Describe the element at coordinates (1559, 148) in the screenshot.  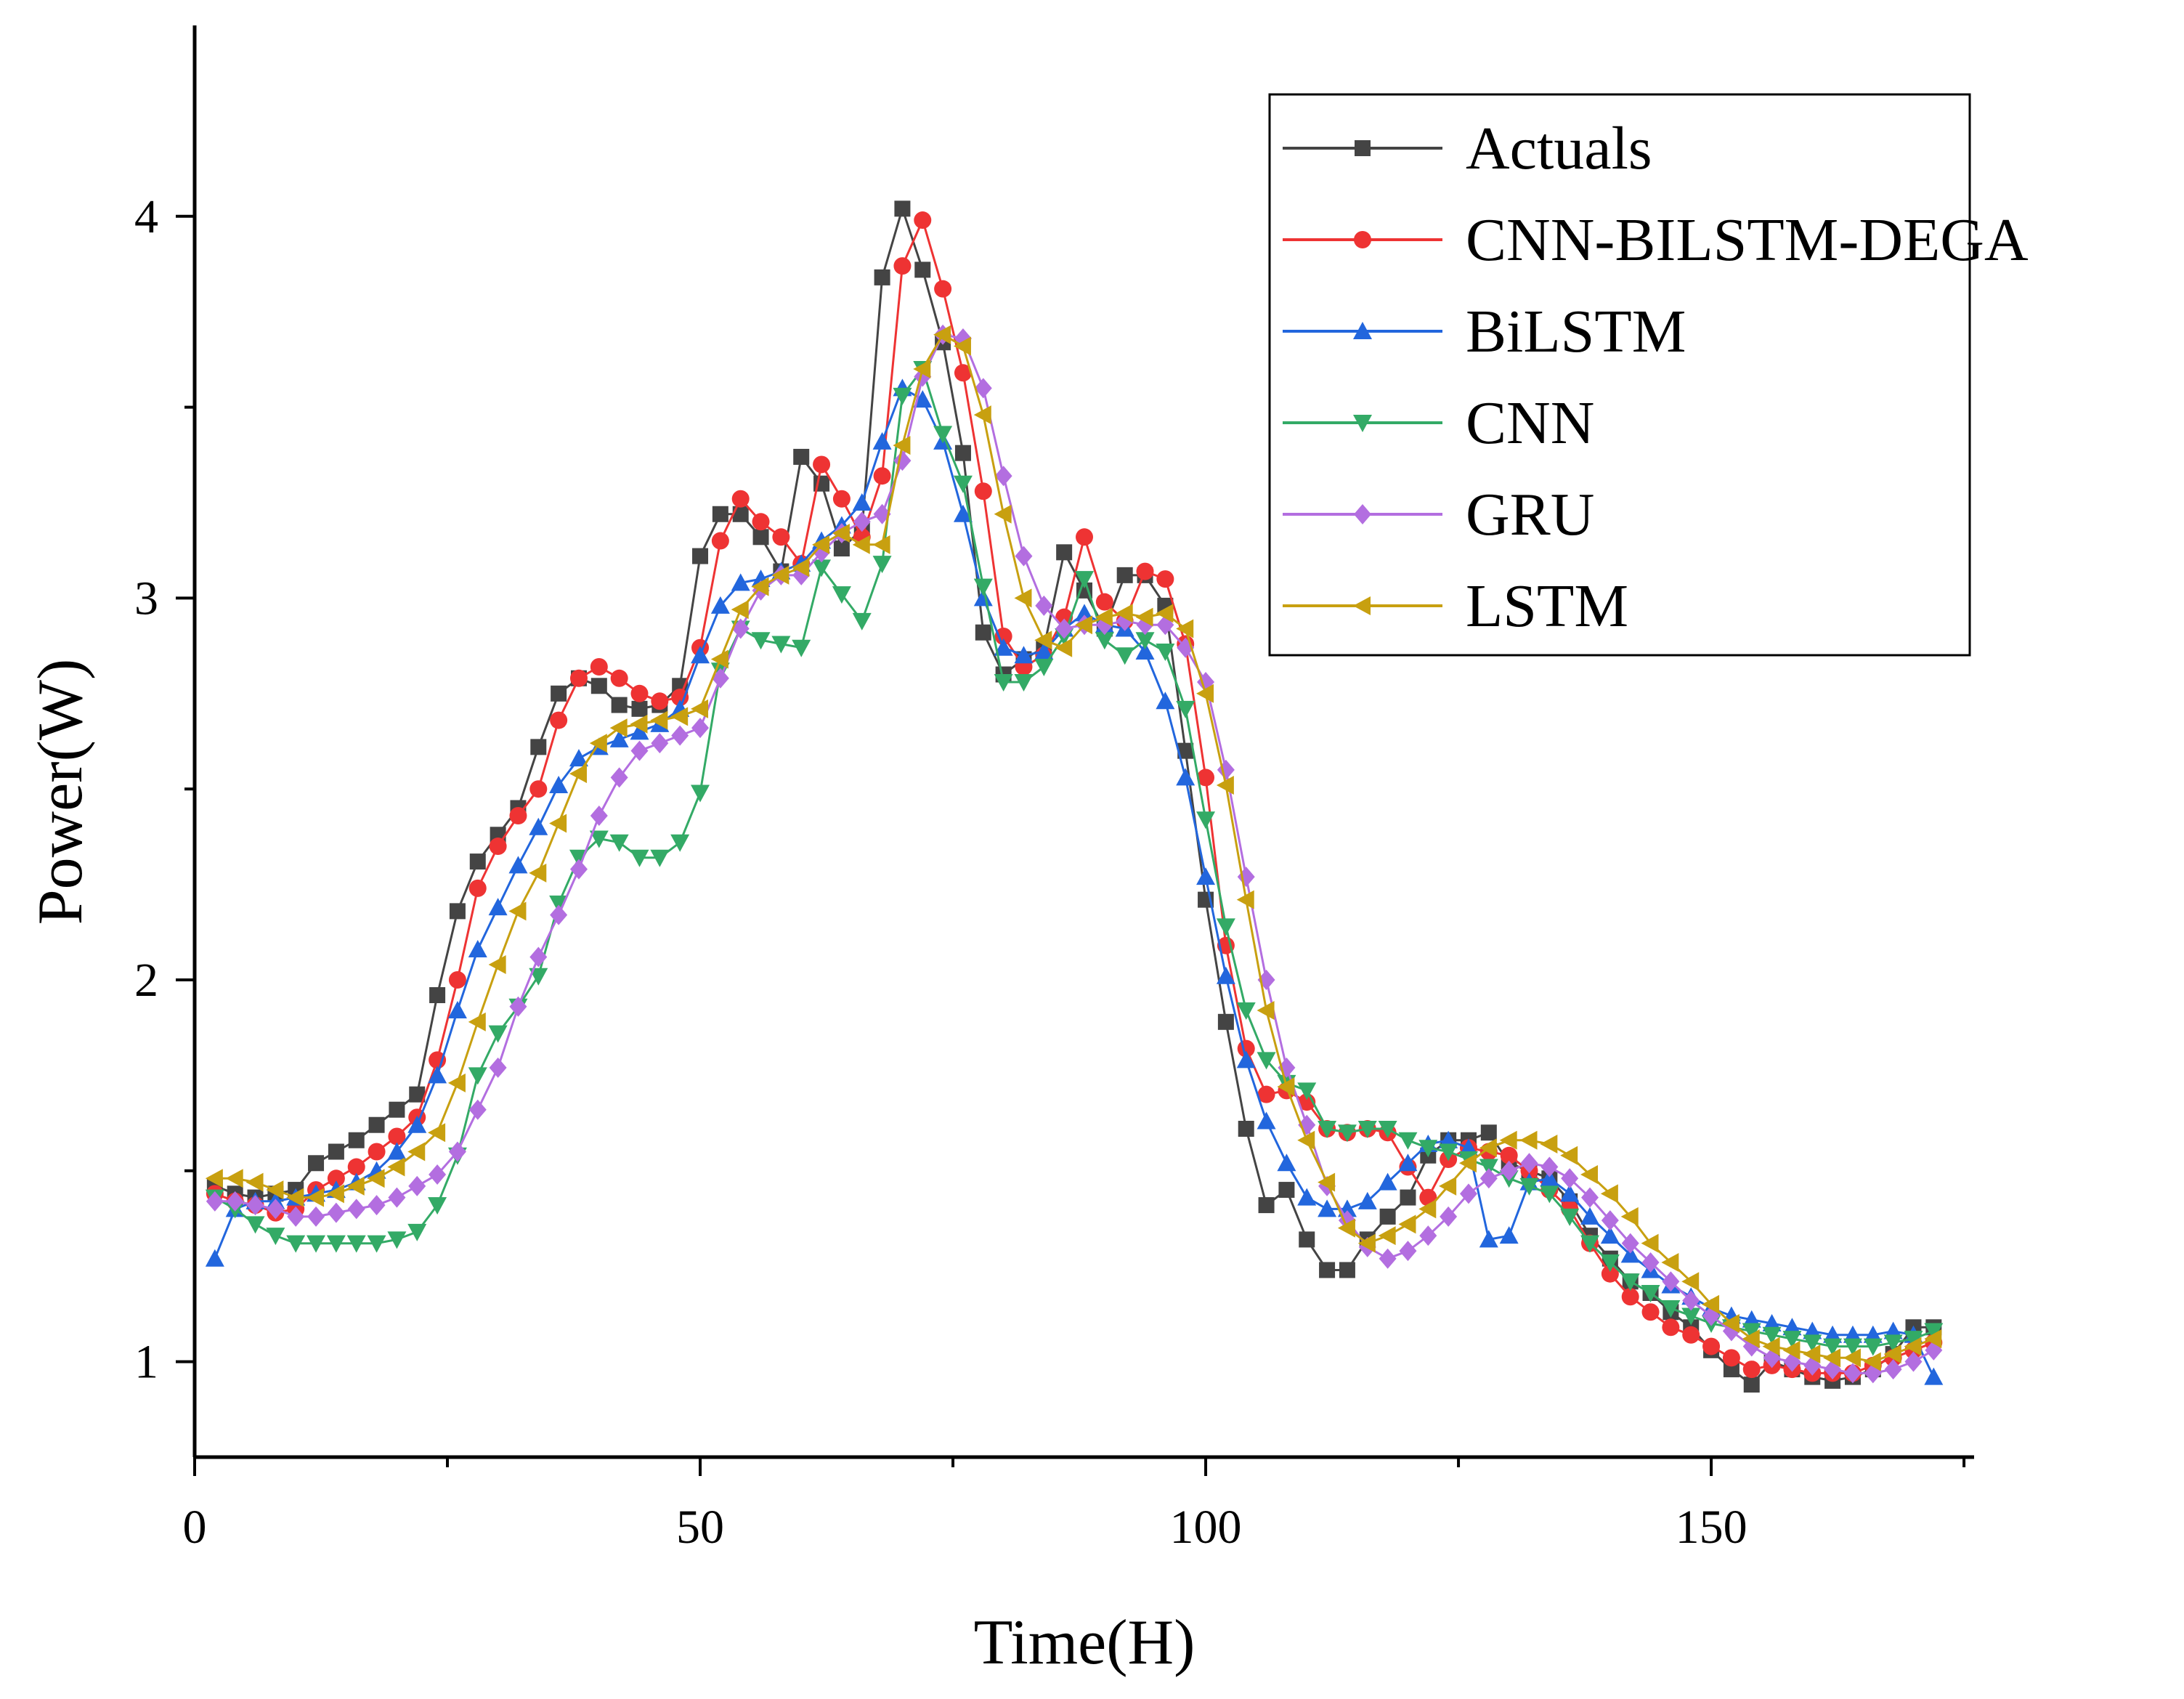
I see `legend-label: Actuals` at that location.